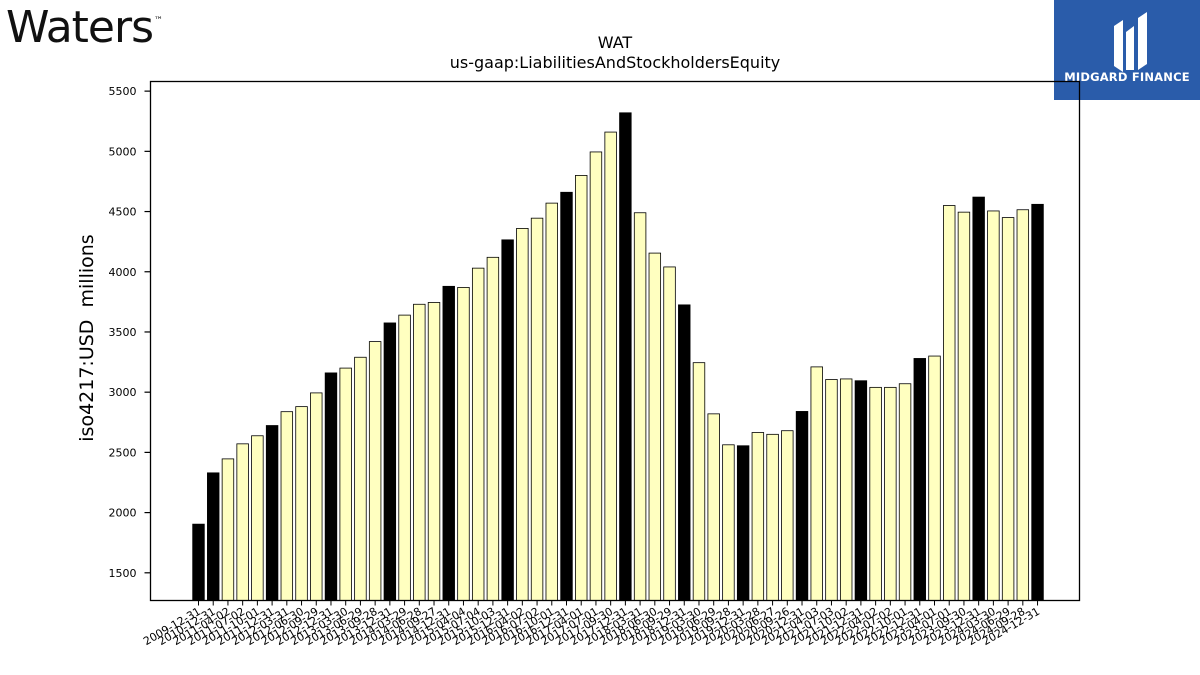 The height and width of the screenshot is (675, 1200). Describe the element at coordinates (123, 513) in the screenshot. I see `y-tick-label: 2000` at that location.